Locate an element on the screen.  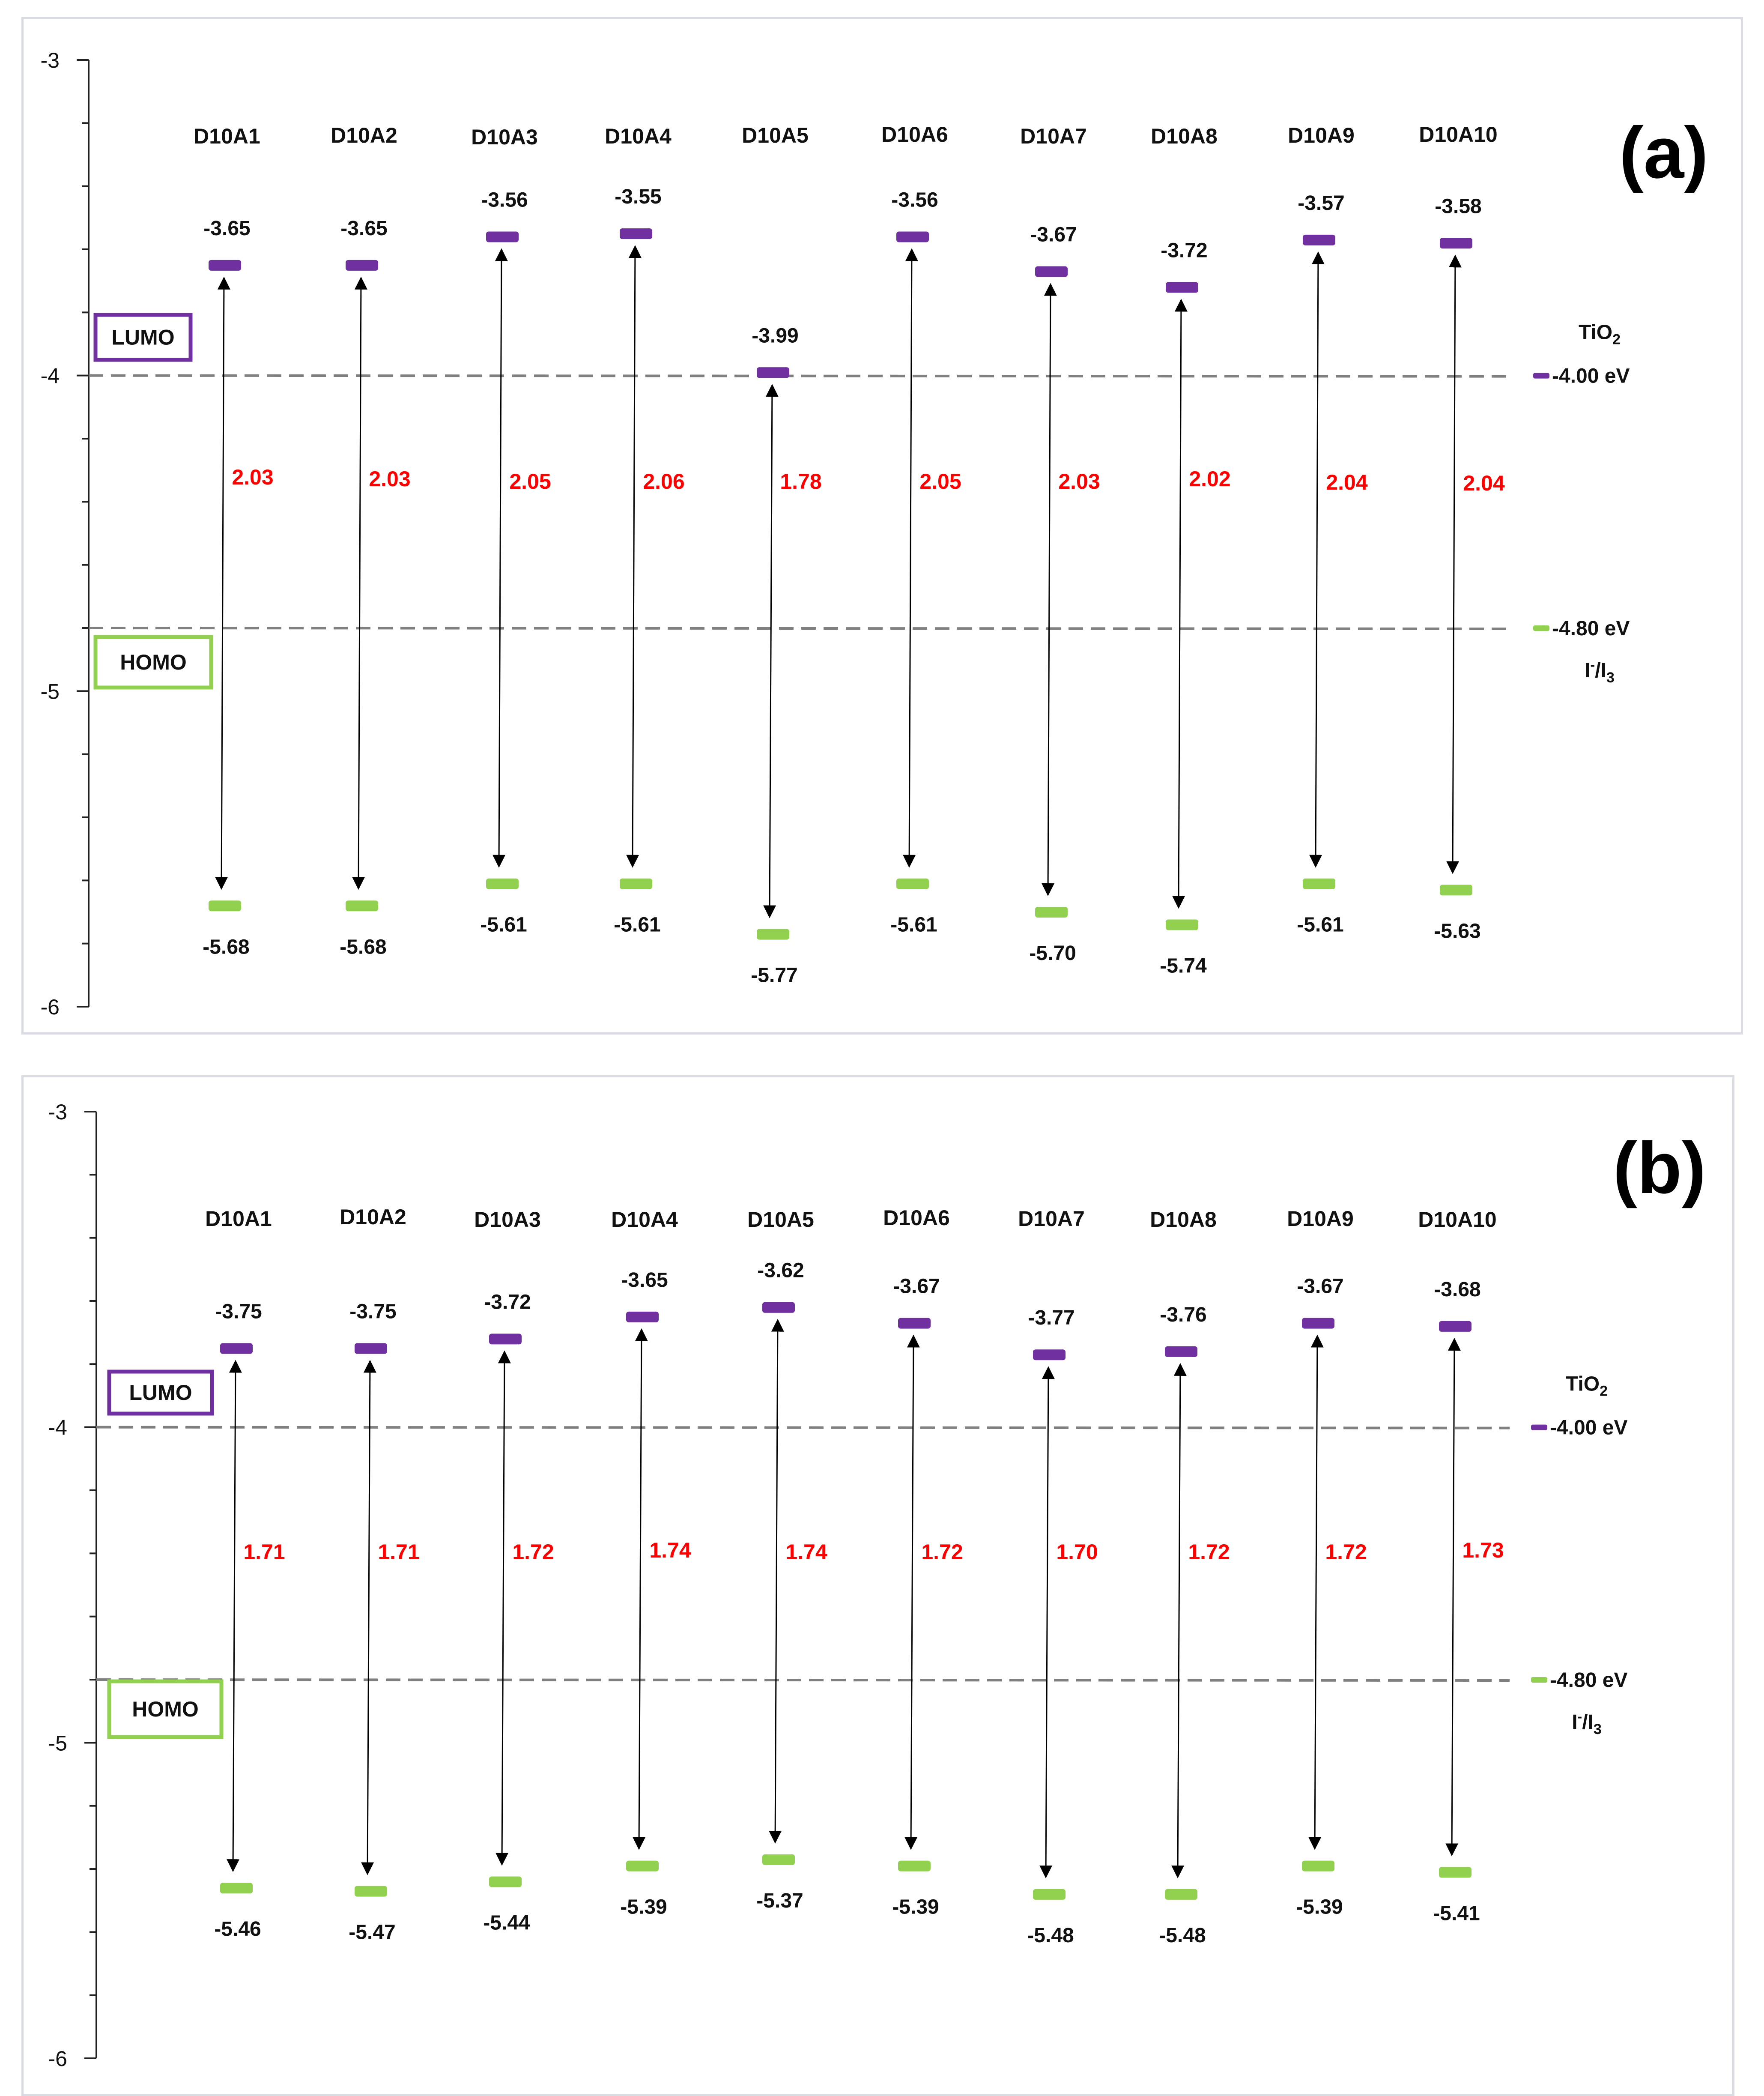
homo-value-label: -5.37 is located at coordinates (779, 1901).